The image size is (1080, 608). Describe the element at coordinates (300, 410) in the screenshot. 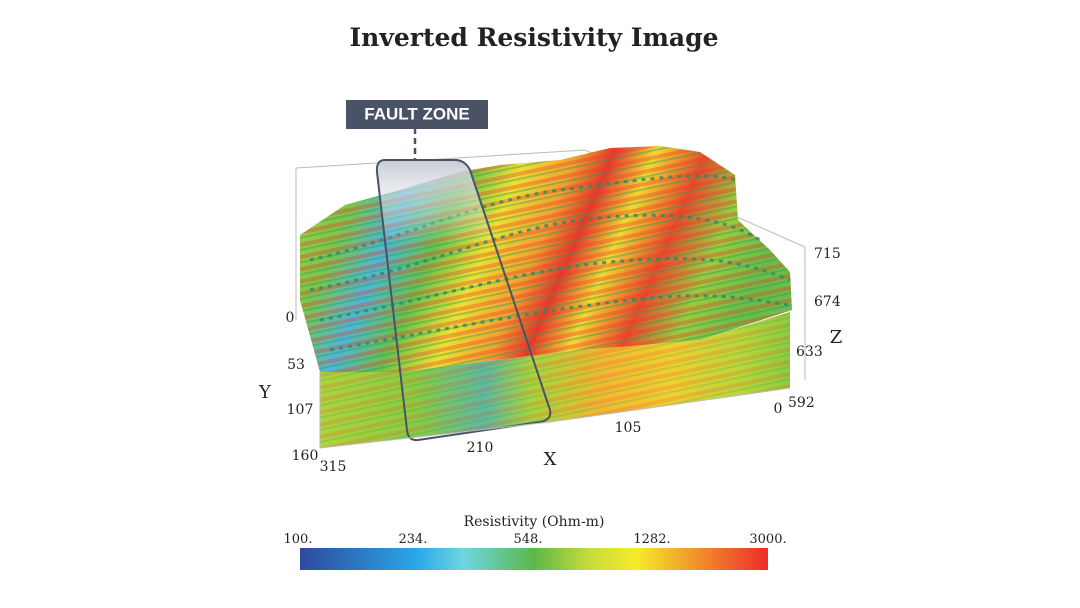

I see `y-tick: 107` at that location.